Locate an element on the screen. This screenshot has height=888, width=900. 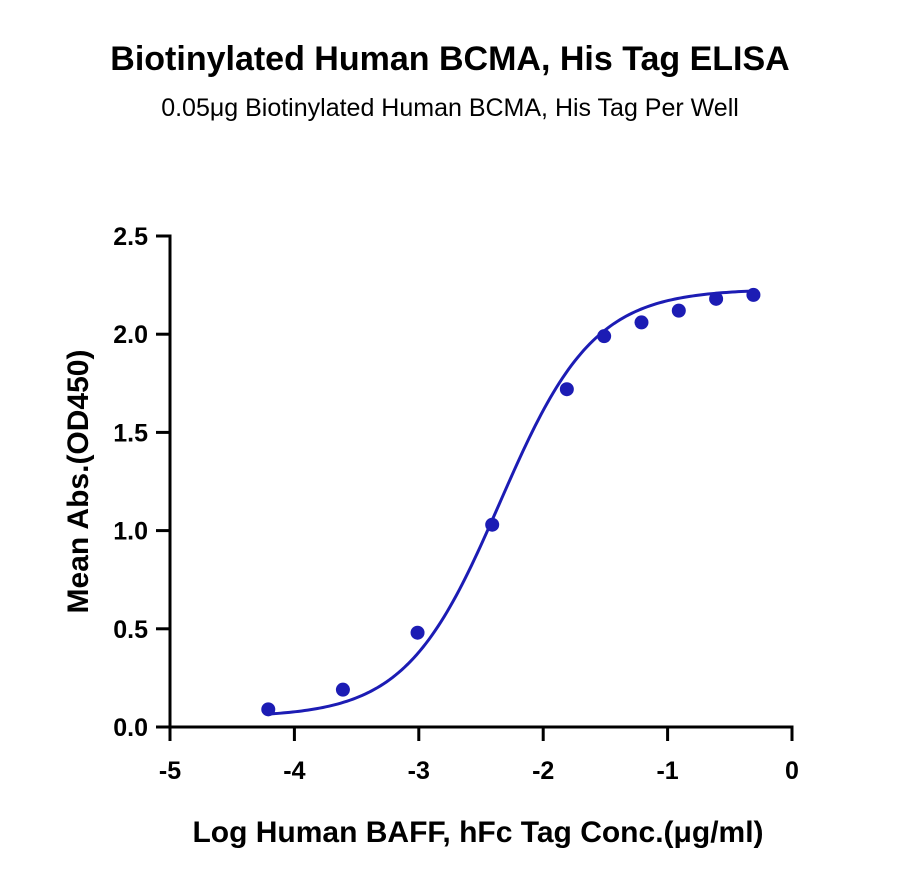
y-axis-title: Mean Abs.(OD450) is located at coordinates (78, 482).